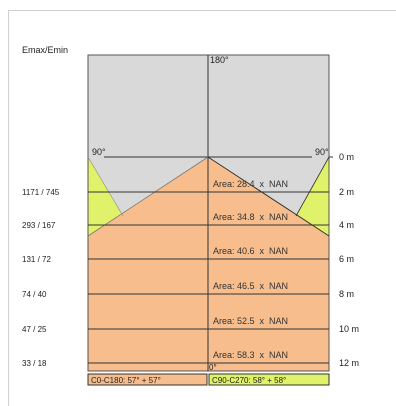 The height and width of the screenshot is (406, 396). What do you see at coordinates (322, 152) in the screenshot?
I see `right-angle-label: 90°` at bounding box center [322, 152].